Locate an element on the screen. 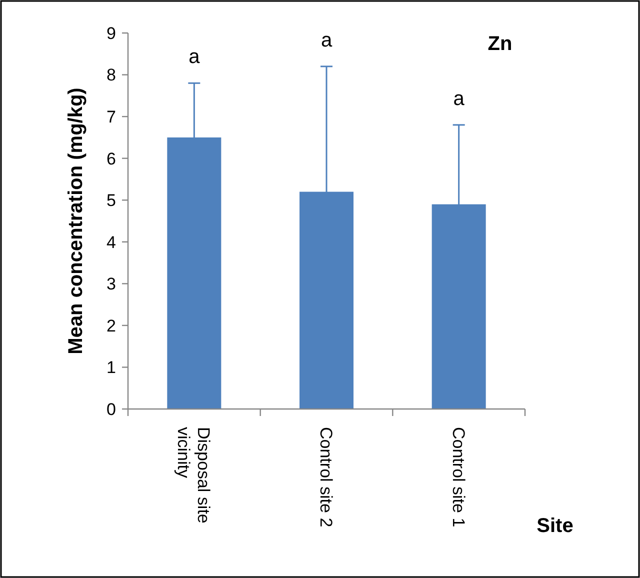 The image size is (640, 578). y-tick-label: 5 is located at coordinates (111, 200).